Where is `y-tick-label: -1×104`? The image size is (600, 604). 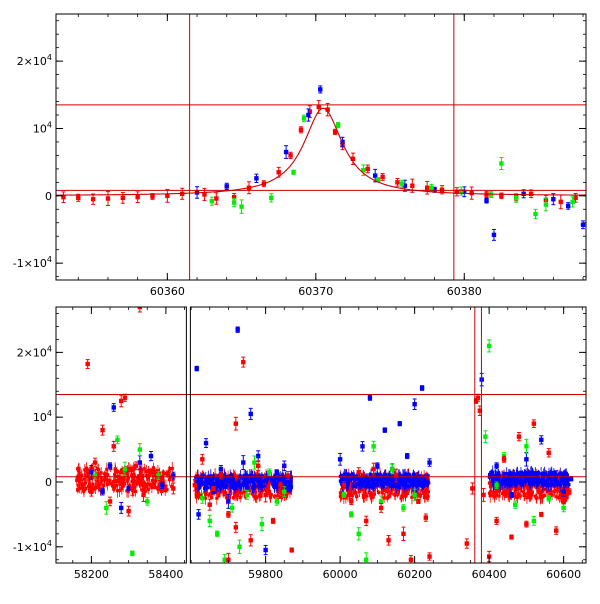
y-tick-label: -1×104 is located at coordinates (32, 262).